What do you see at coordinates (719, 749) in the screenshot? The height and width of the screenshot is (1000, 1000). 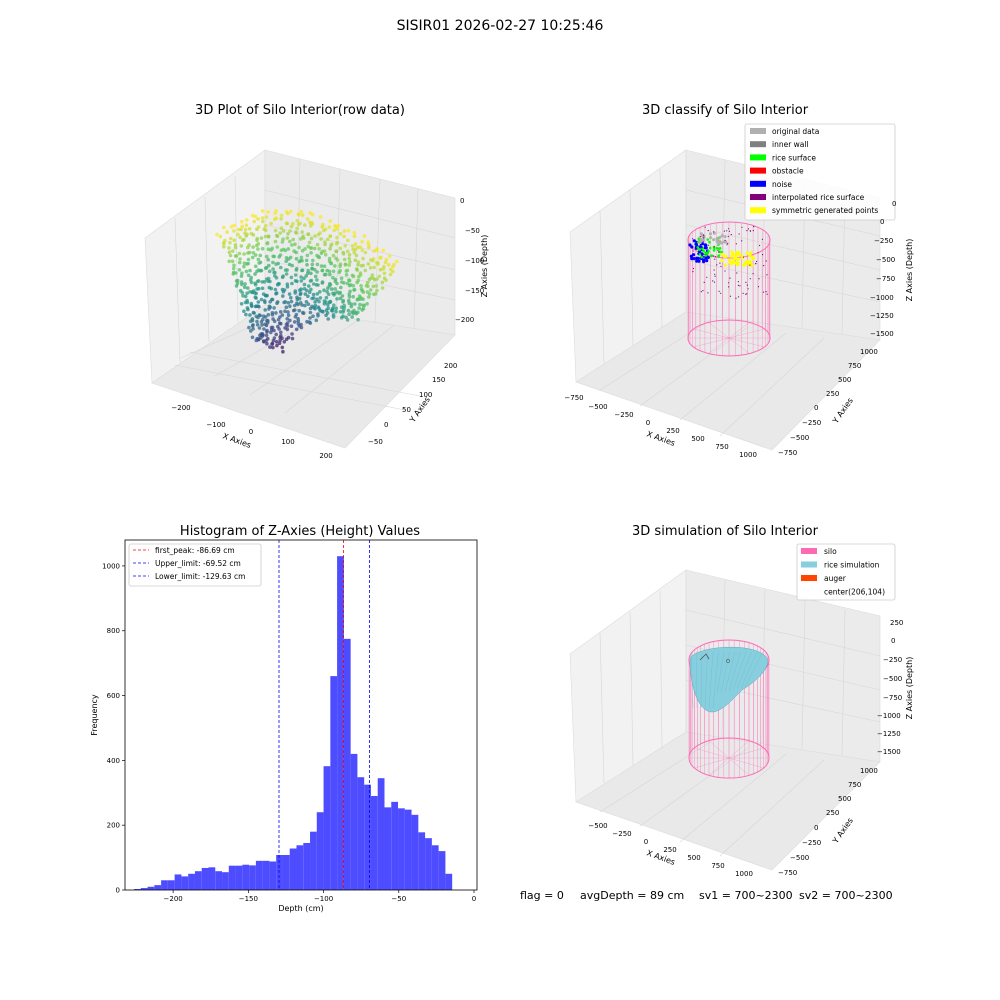 I see `p4-silo-floor-spoke` at bounding box center [719, 749].